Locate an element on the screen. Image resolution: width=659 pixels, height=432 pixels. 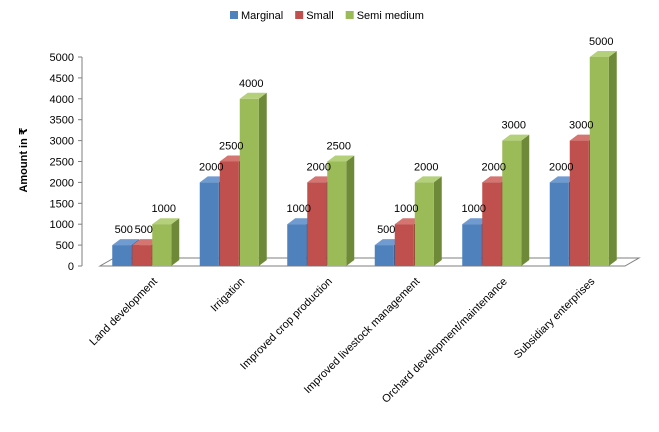
y-tick-label: 3500 is located at coordinates (62, 121).